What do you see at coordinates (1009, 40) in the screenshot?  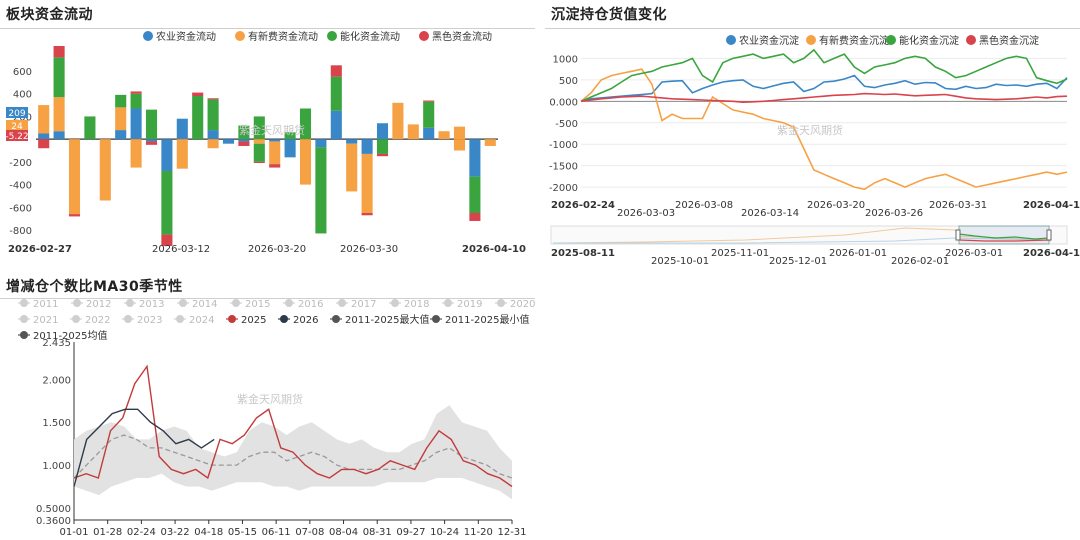 I see `legend-label-3: 黑色资金沉淀` at bounding box center [1009, 40].